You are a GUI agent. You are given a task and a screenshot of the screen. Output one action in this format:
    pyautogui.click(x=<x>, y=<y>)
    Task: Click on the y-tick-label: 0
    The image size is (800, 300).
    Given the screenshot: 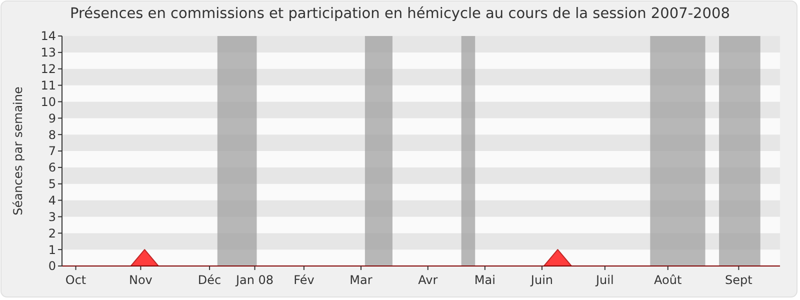 What is the action you would take?
    pyautogui.click(x=52, y=266)
    